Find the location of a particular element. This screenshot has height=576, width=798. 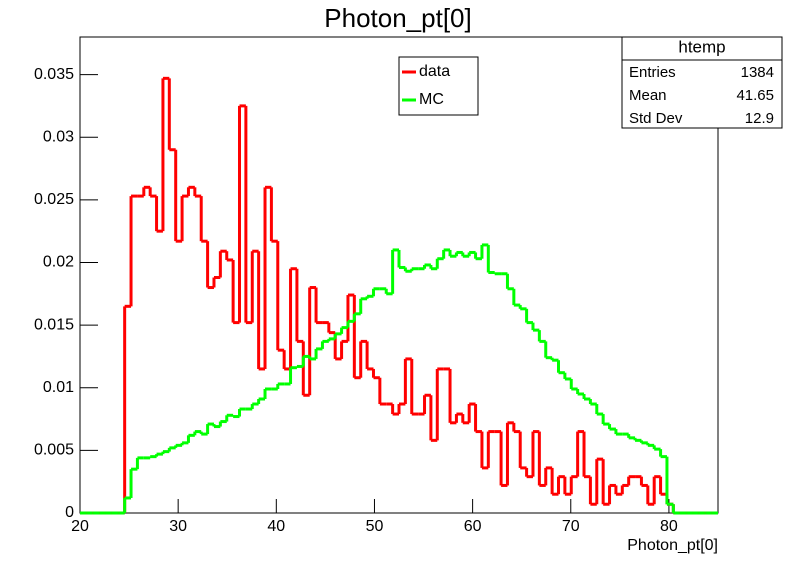

x-tick-label: 50 is located at coordinates (375, 526).